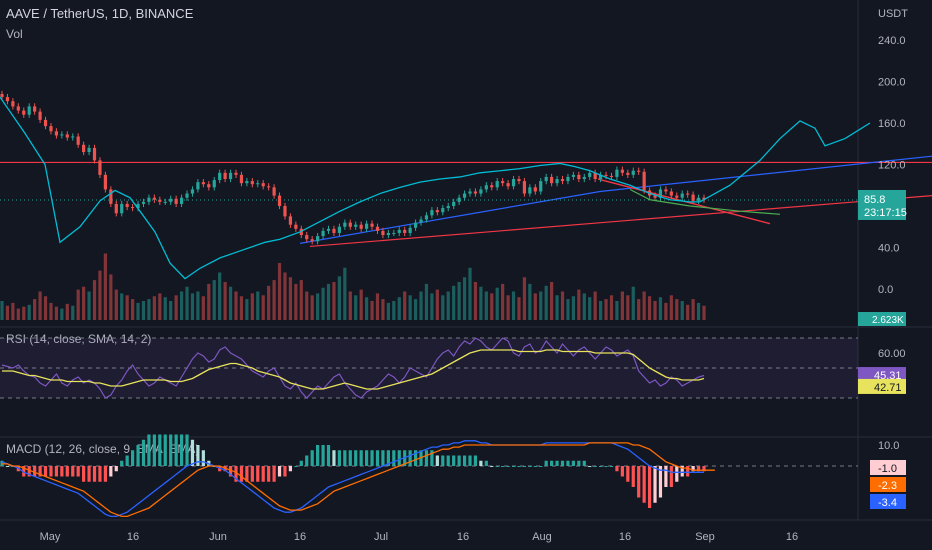  What do you see at coordinates (705, 201) in the screenshot?
I see `secondary-ma-line` at bounding box center [705, 201].